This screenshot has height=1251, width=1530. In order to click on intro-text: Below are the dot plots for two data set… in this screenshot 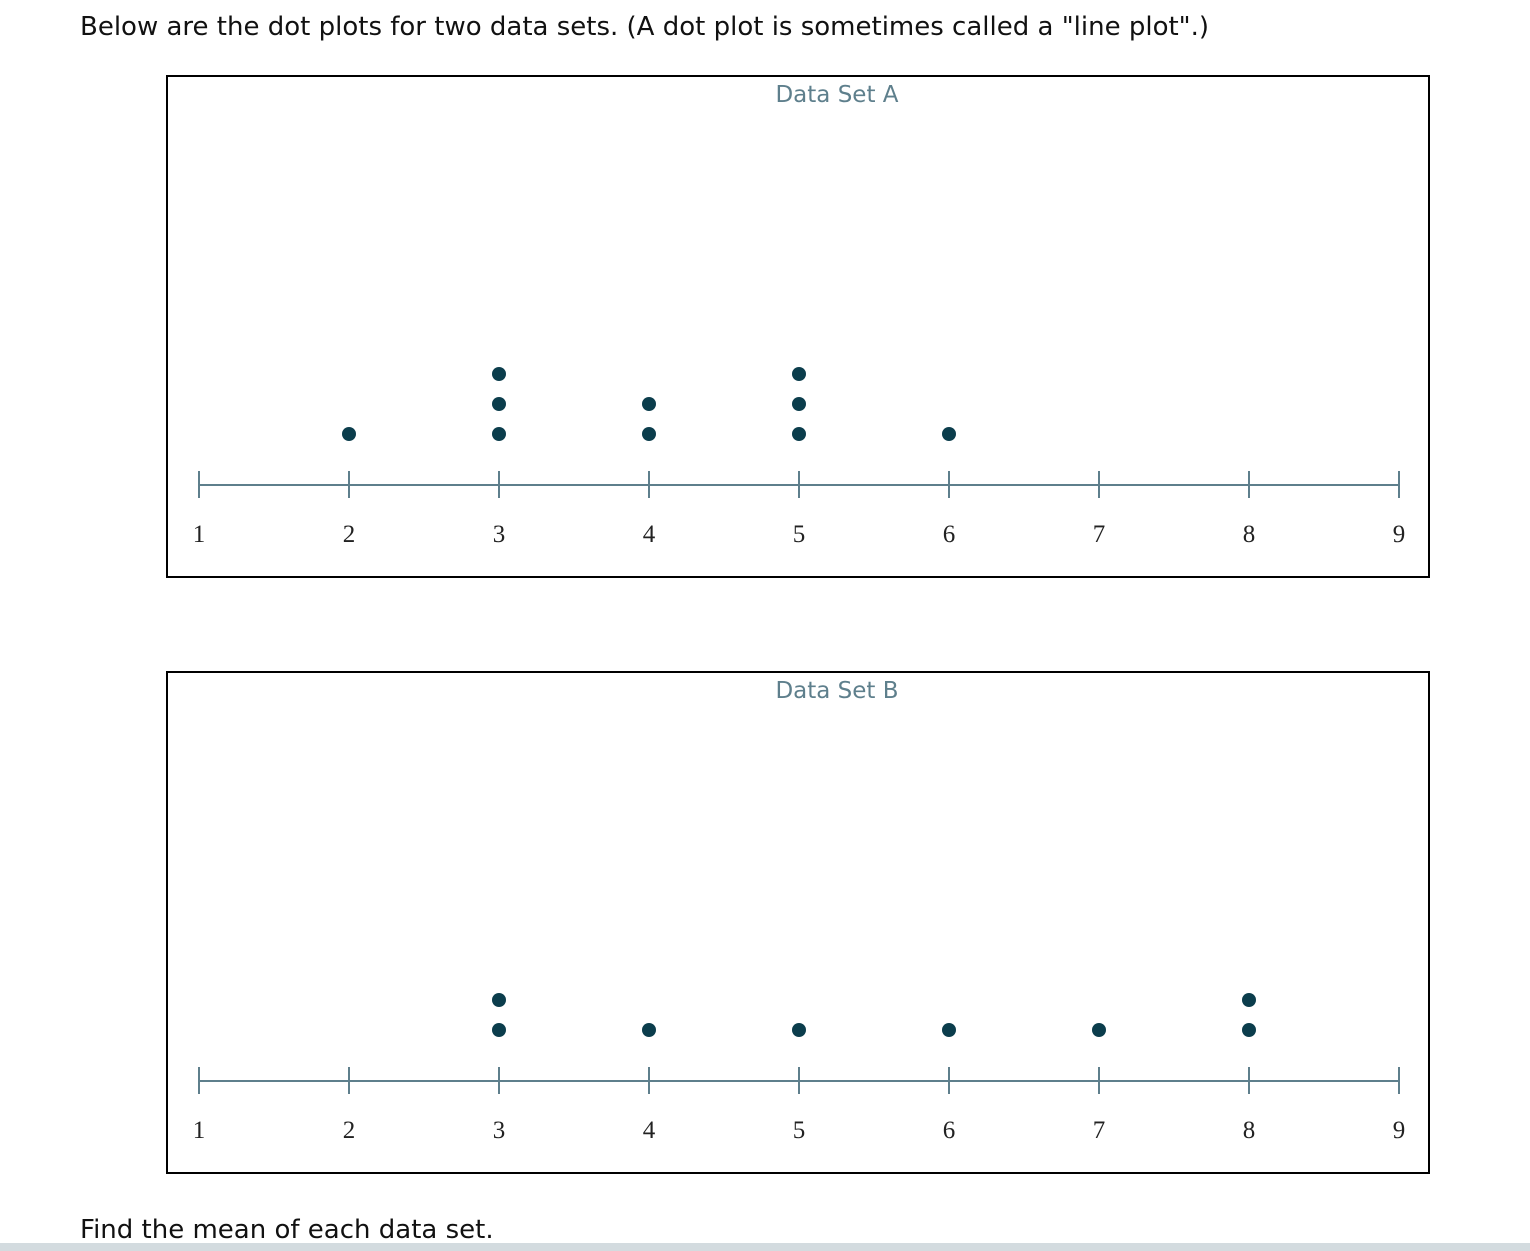, I will do `click(644, 27)`.